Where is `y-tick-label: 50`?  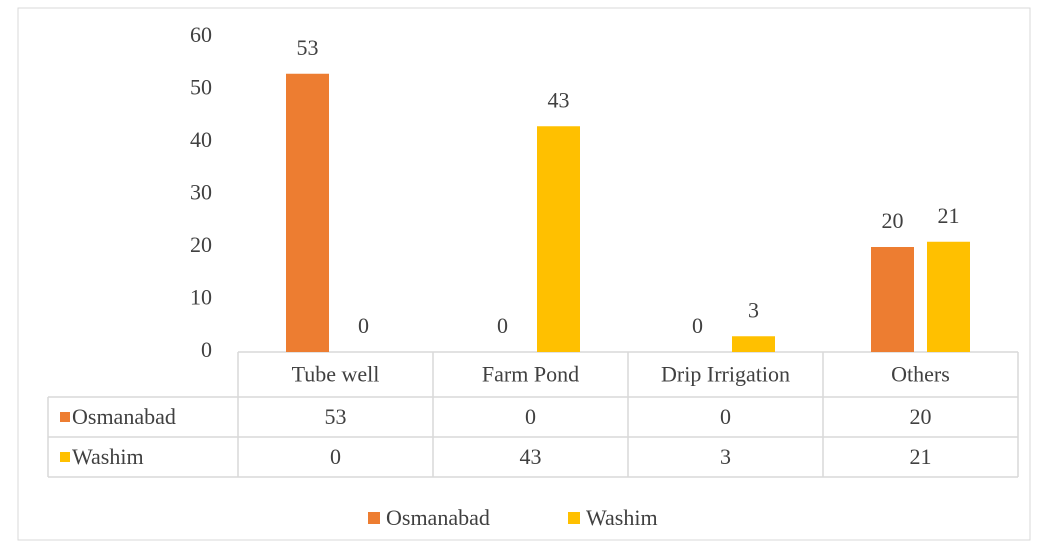 y-tick-label: 50 is located at coordinates (201, 87).